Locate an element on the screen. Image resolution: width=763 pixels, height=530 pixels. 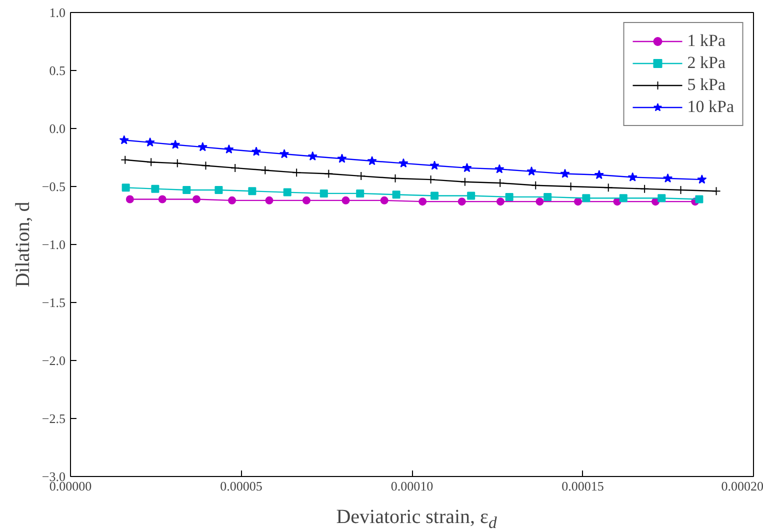
y-tick-label: −2.5 is located at coordinates (54, 418).